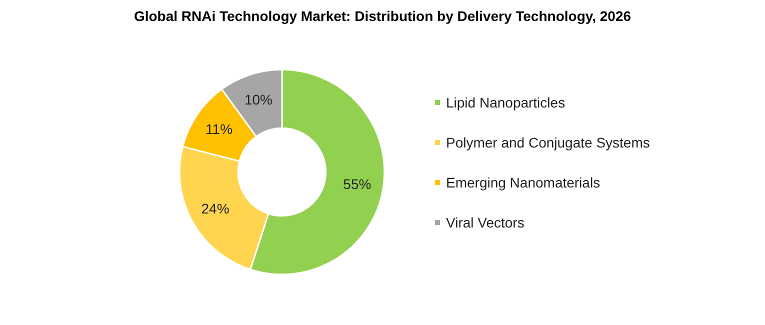 The image size is (765, 325). I want to click on data-label: 55%, so click(357, 184).